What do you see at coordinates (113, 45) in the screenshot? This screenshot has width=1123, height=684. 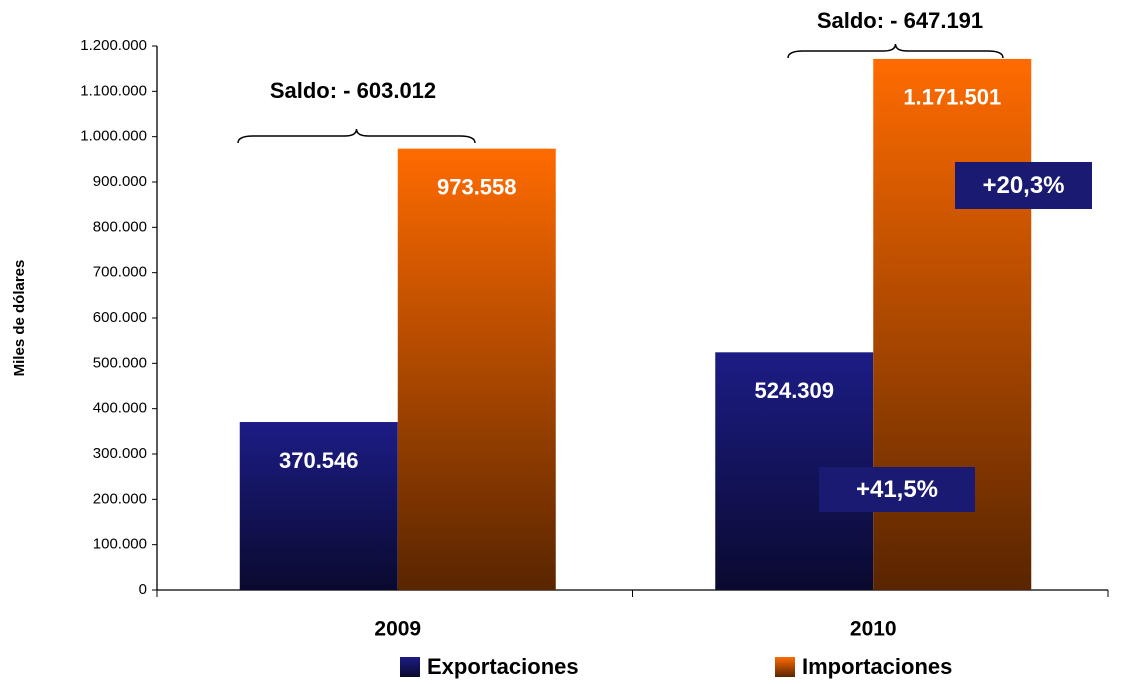 I see `y-tick-label: 1.200.000` at bounding box center [113, 45].